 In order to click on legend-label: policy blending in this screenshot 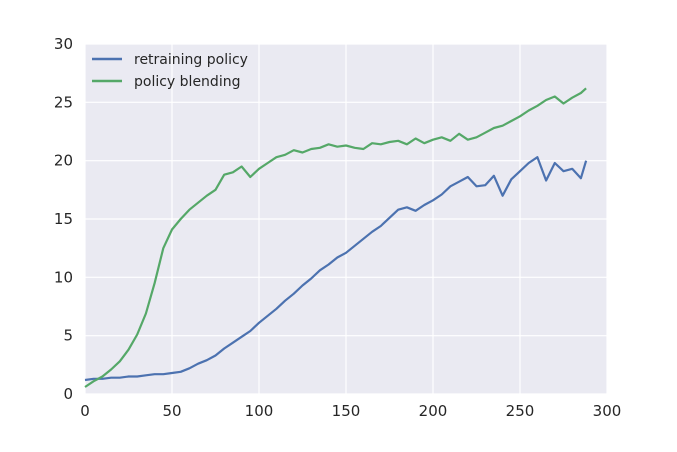, I will do `click(187, 82)`.